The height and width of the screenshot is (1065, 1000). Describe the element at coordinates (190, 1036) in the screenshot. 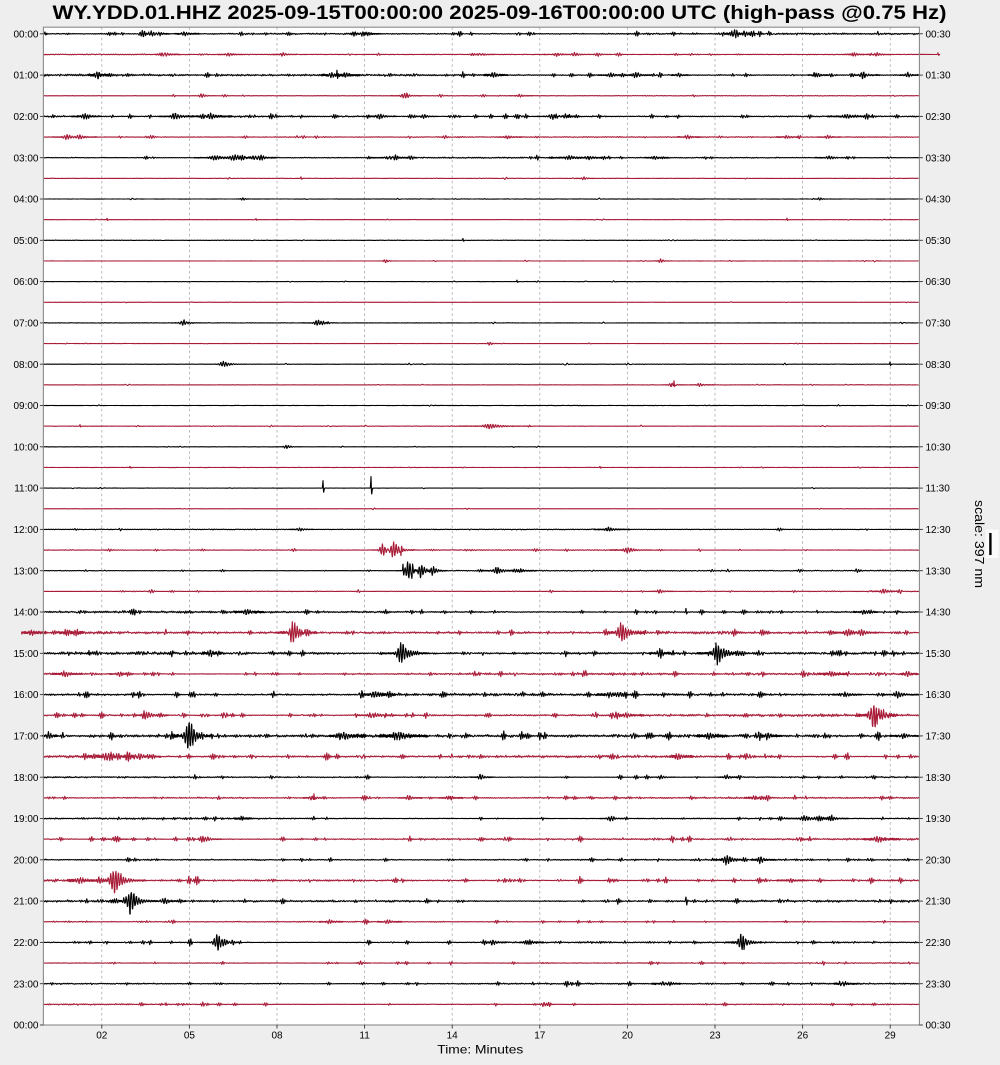

I see `svg-text: 05` at that location.